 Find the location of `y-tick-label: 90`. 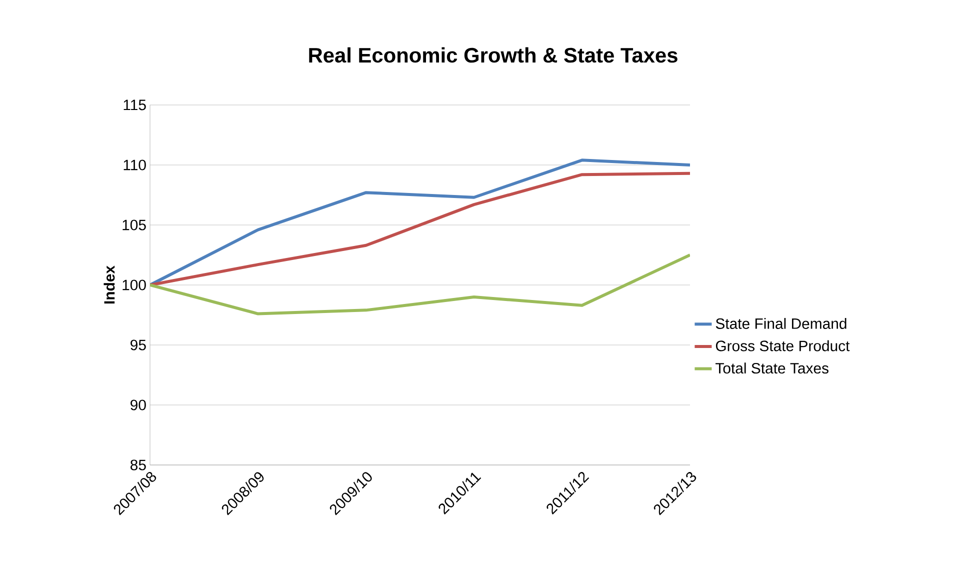

y-tick-label: 90 is located at coordinates (138, 405).